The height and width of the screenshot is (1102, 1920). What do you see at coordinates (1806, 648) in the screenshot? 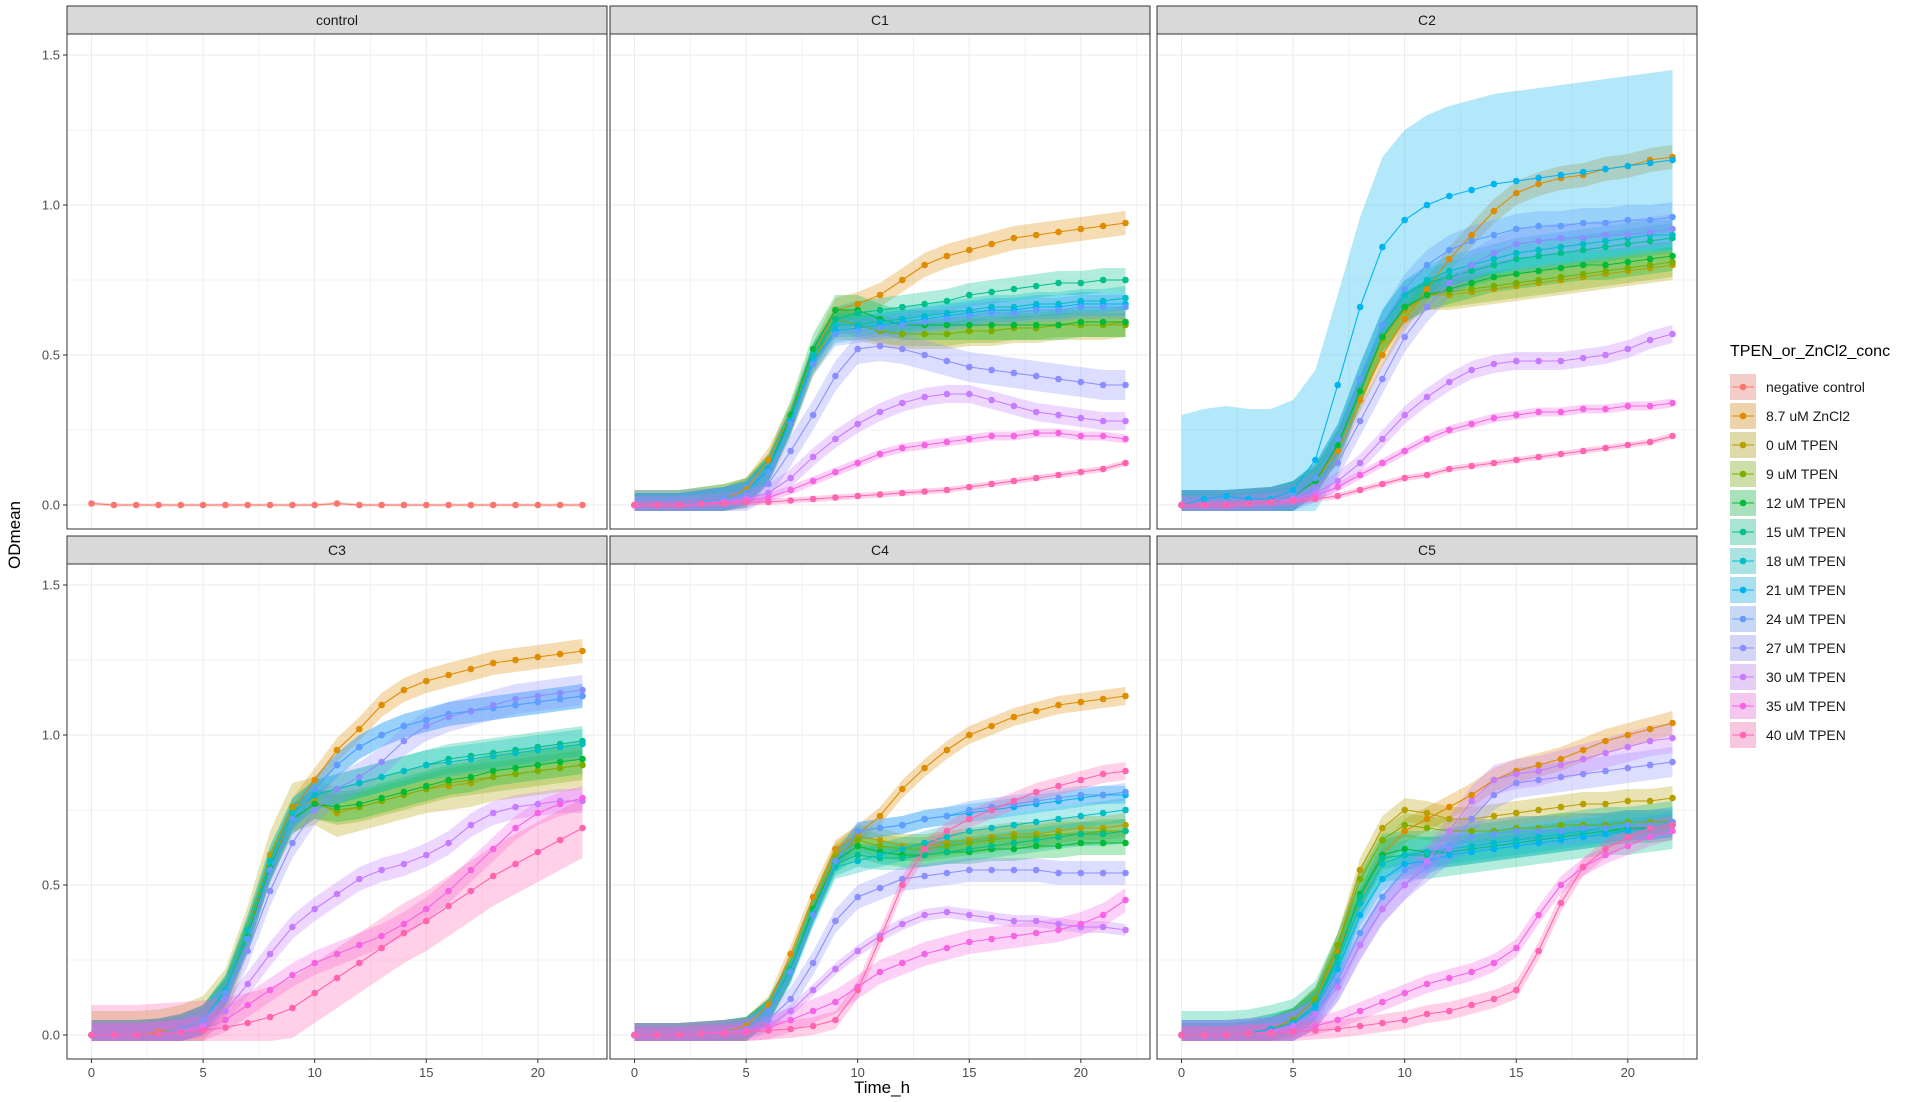
I see `legend-label: 27 uM TPEN` at bounding box center [1806, 648].